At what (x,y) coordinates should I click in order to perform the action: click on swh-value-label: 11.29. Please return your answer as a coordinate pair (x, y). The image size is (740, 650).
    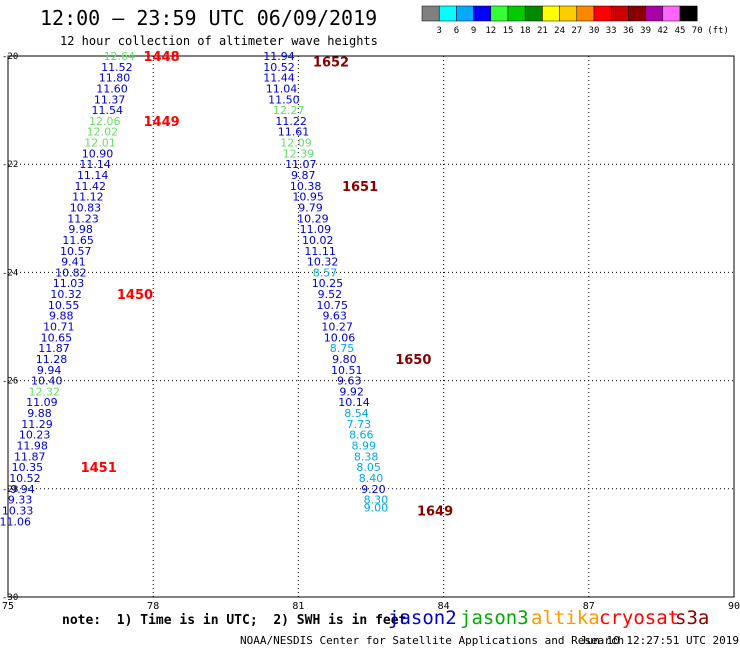
    Looking at the image, I should click on (37, 424).